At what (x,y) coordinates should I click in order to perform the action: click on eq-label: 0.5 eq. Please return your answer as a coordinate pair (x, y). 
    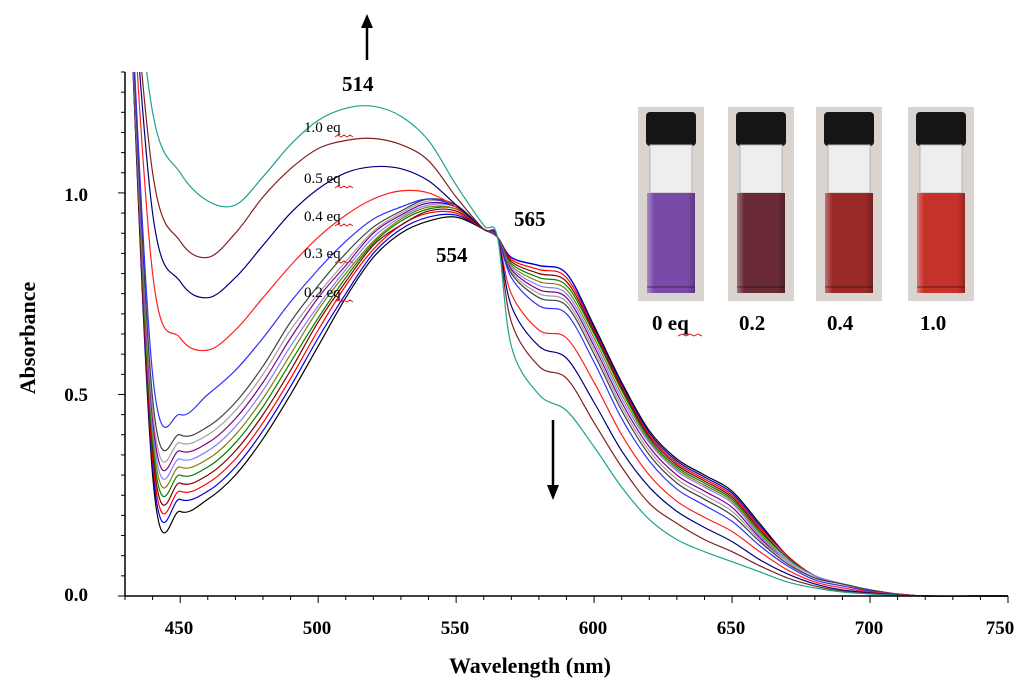
    Looking at the image, I should click on (322, 179).